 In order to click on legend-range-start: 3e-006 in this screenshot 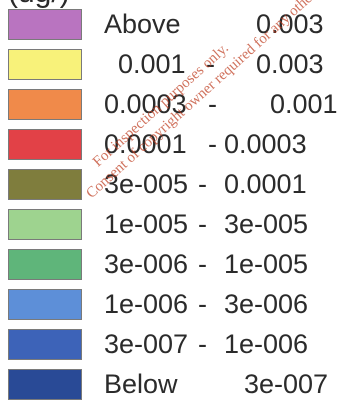, I will do `click(146, 264)`.